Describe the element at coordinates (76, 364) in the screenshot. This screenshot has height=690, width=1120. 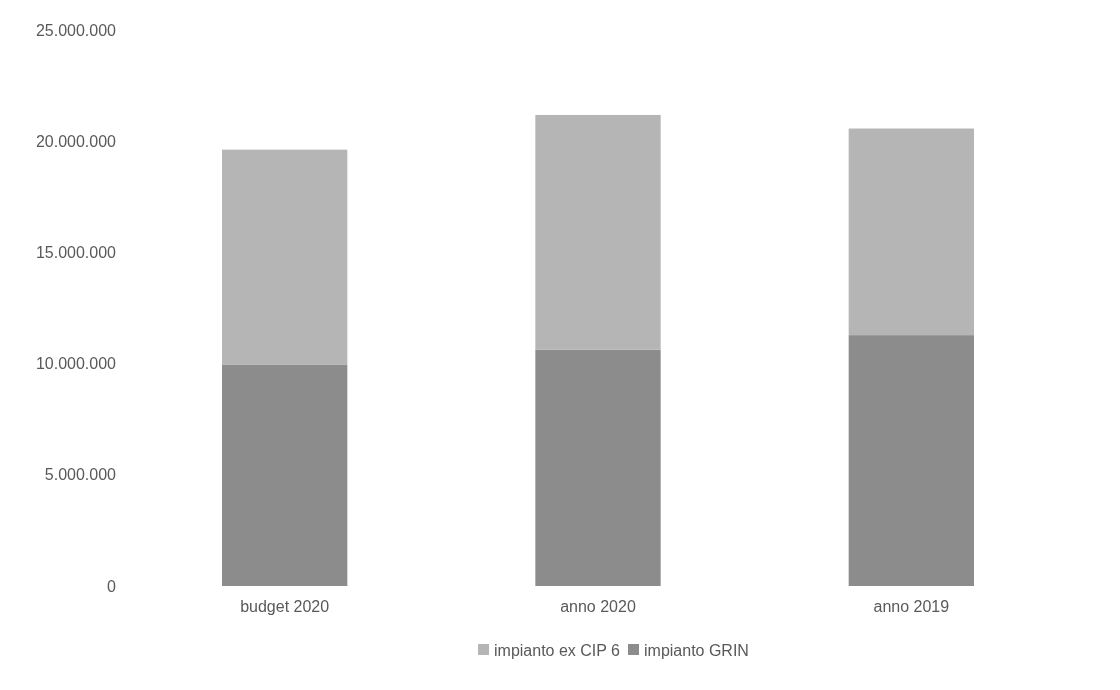
I see `y-tick-label: 10.000.000` at that location.